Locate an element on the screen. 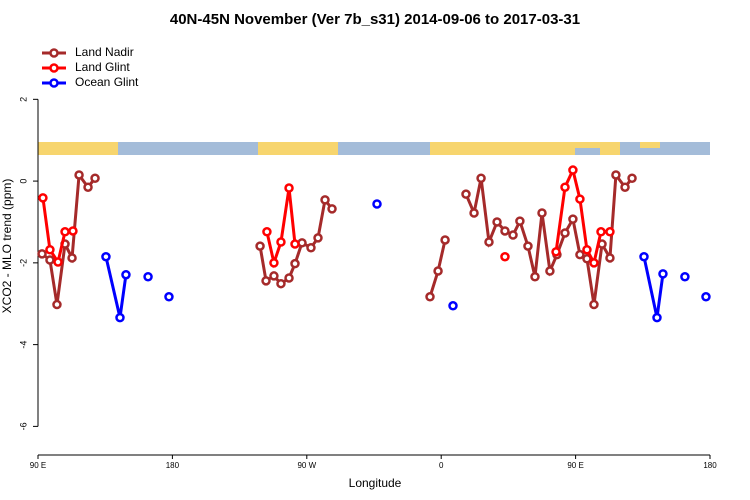  y-tick-label: -6 is located at coordinates (23, 426).